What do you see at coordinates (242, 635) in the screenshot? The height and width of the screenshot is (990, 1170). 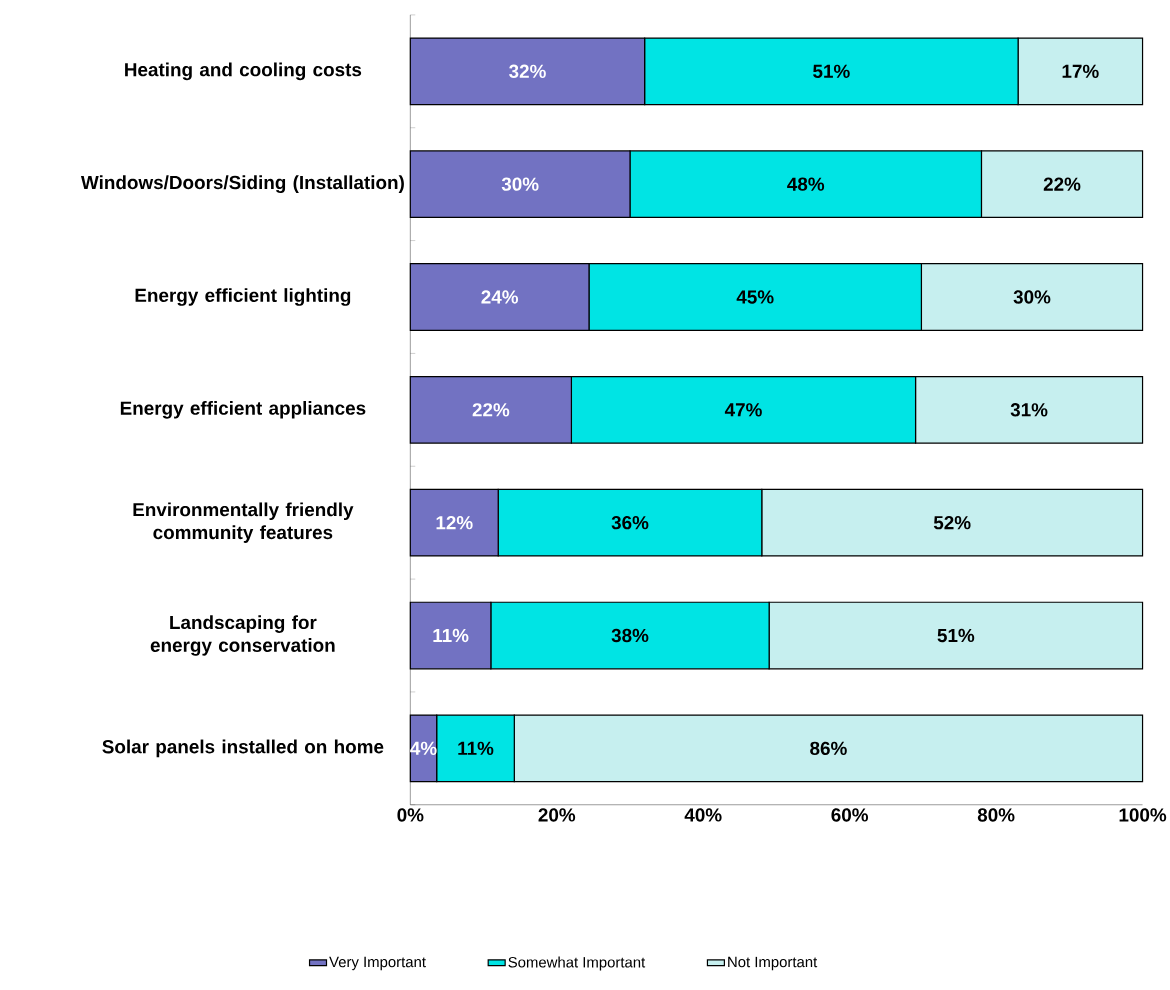 I see `y-tick-label: Landscaping for energy conservation` at bounding box center [242, 635].